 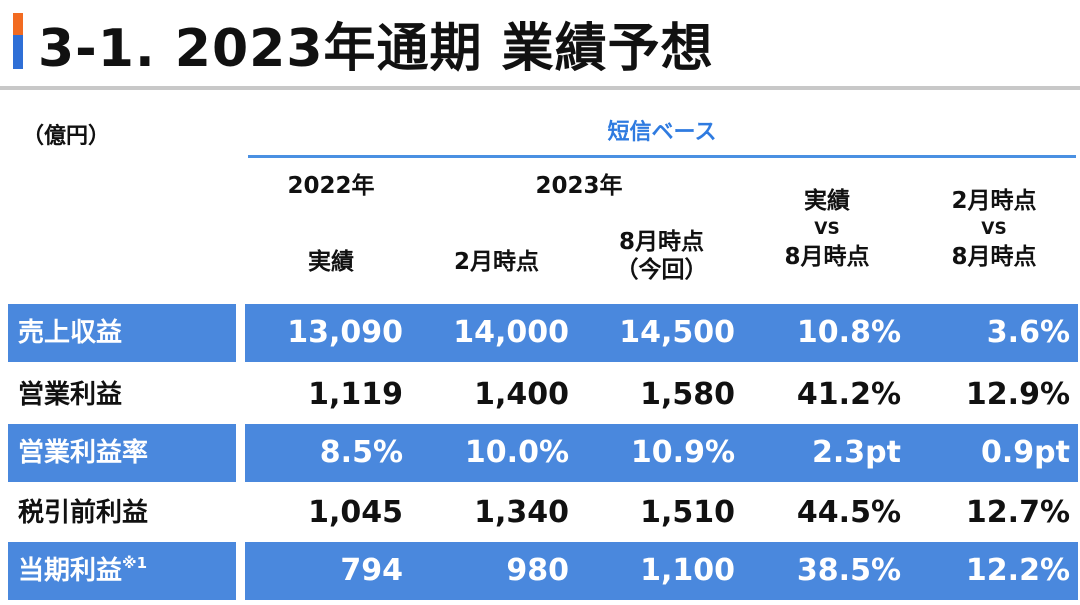 I want to click on cell-feb-vs-aug: 12.7%, so click(x=1017, y=512).